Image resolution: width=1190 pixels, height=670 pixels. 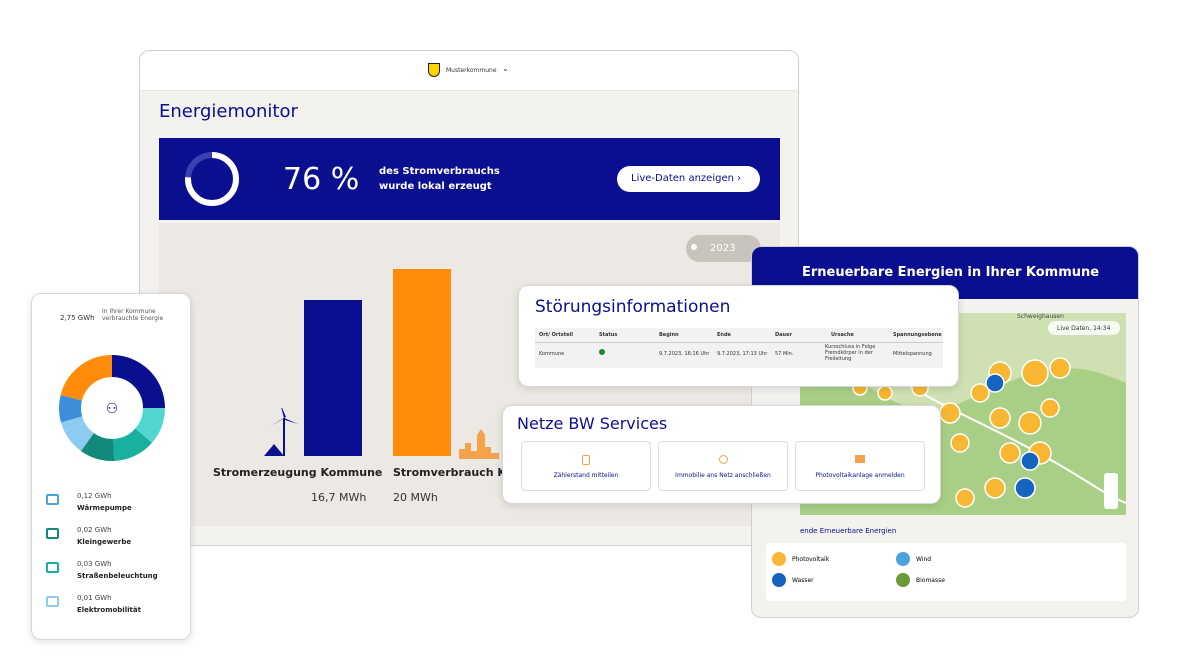 What do you see at coordinates (1084, 328) in the screenshot?
I see `map-live: Live Daten, 14:34` at bounding box center [1084, 328].